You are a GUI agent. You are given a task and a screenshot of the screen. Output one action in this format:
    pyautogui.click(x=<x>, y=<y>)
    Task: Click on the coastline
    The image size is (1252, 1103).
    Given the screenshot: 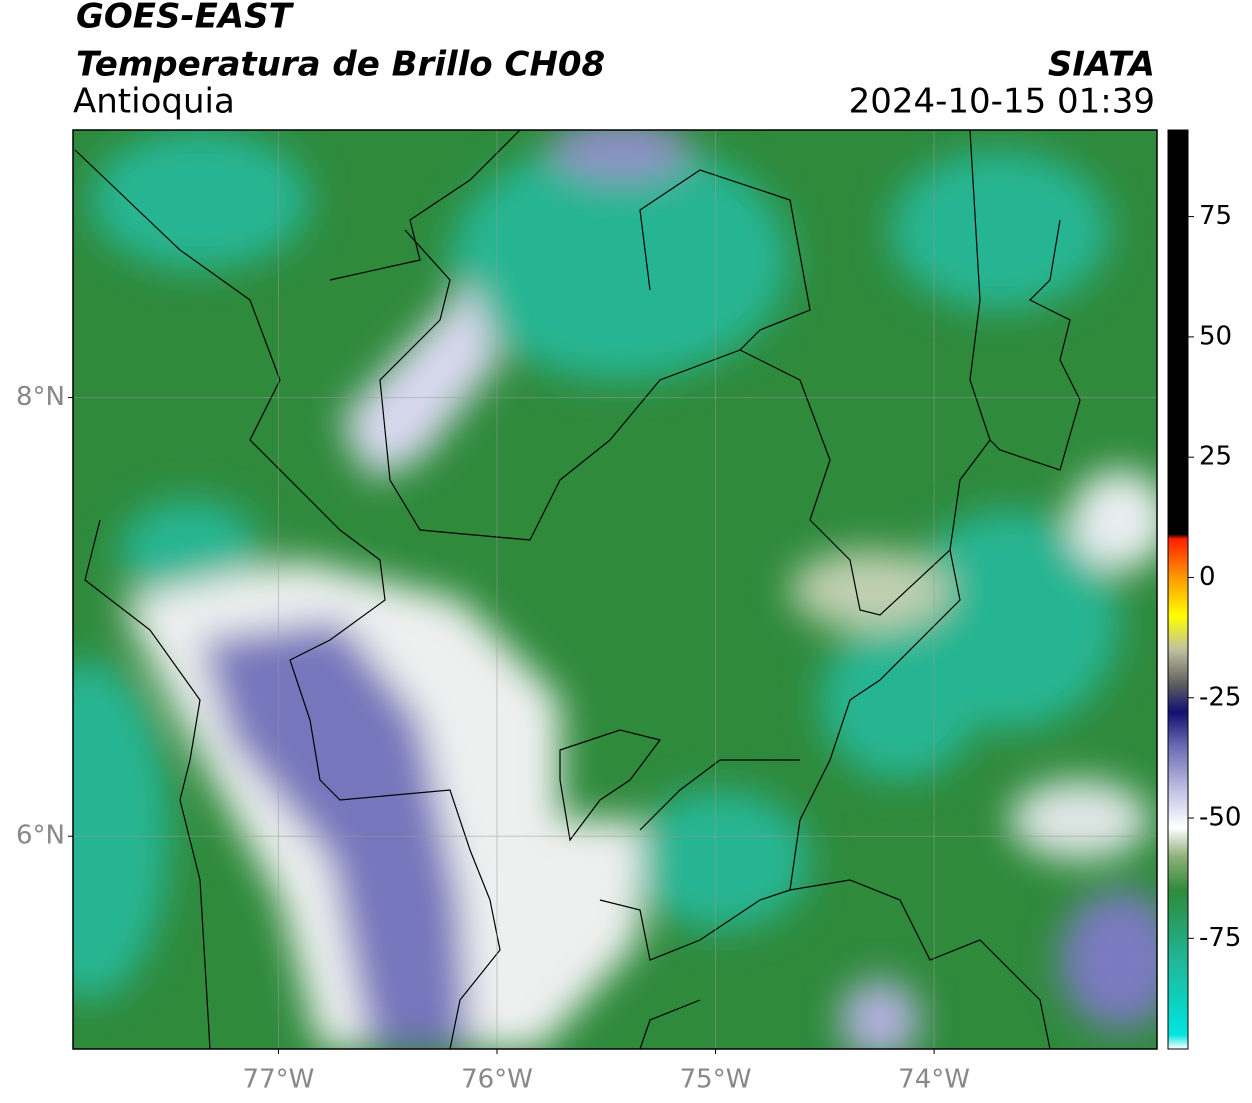 What is the action you would take?
    pyautogui.click(x=147, y=784)
    